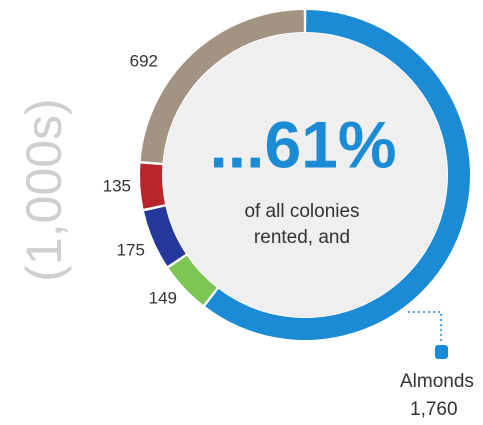 The image size is (483, 425). What do you see at coordinates (44, 189) in the screenshot?
I see `unit-label: (1,000s)` at bounding box center [44, 189].